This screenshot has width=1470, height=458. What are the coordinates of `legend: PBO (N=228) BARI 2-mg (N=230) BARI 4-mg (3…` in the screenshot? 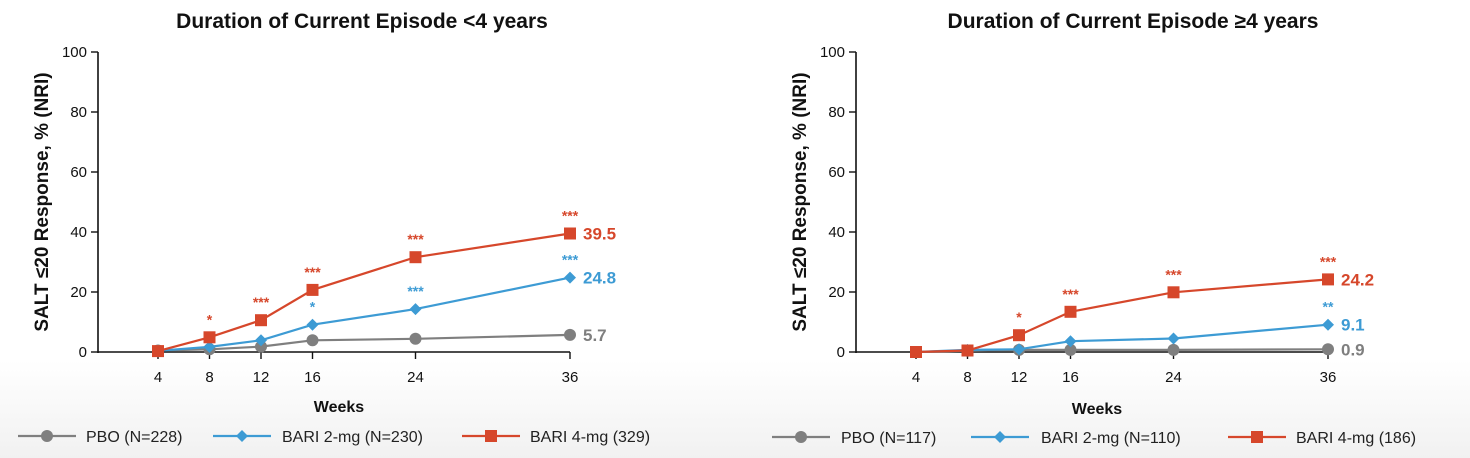 It's located at (334, 437).